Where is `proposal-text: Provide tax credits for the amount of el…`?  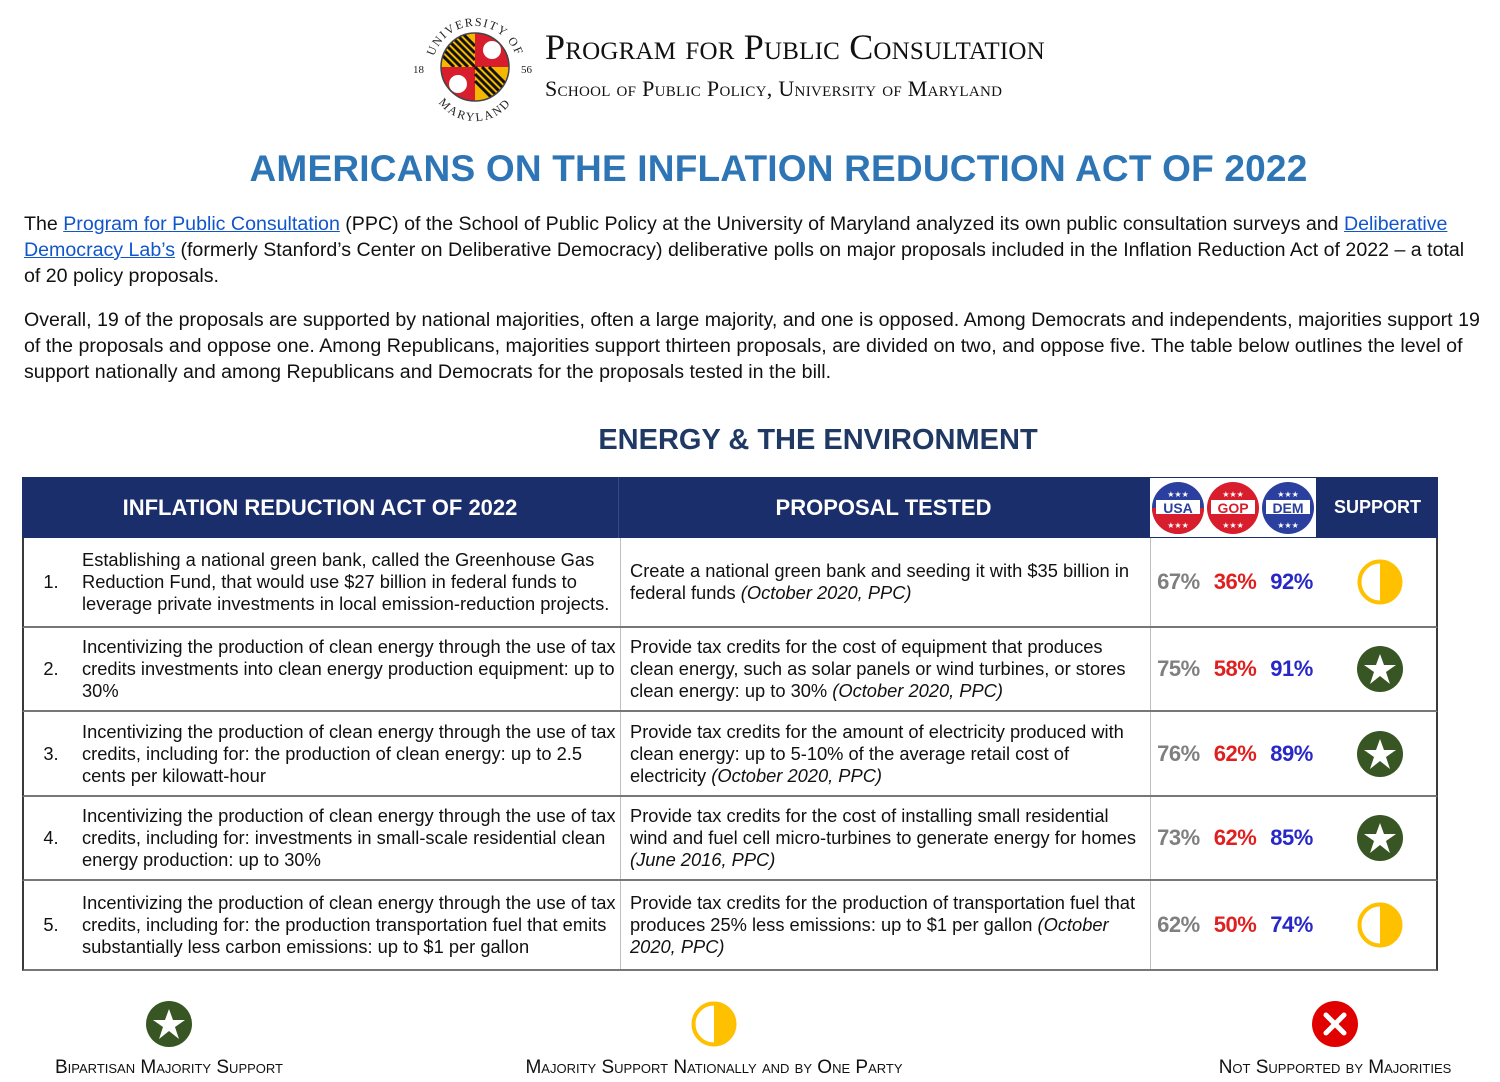 proposal-text: Provide tax credits for the amount of el… is located at coordinates (890, 754).